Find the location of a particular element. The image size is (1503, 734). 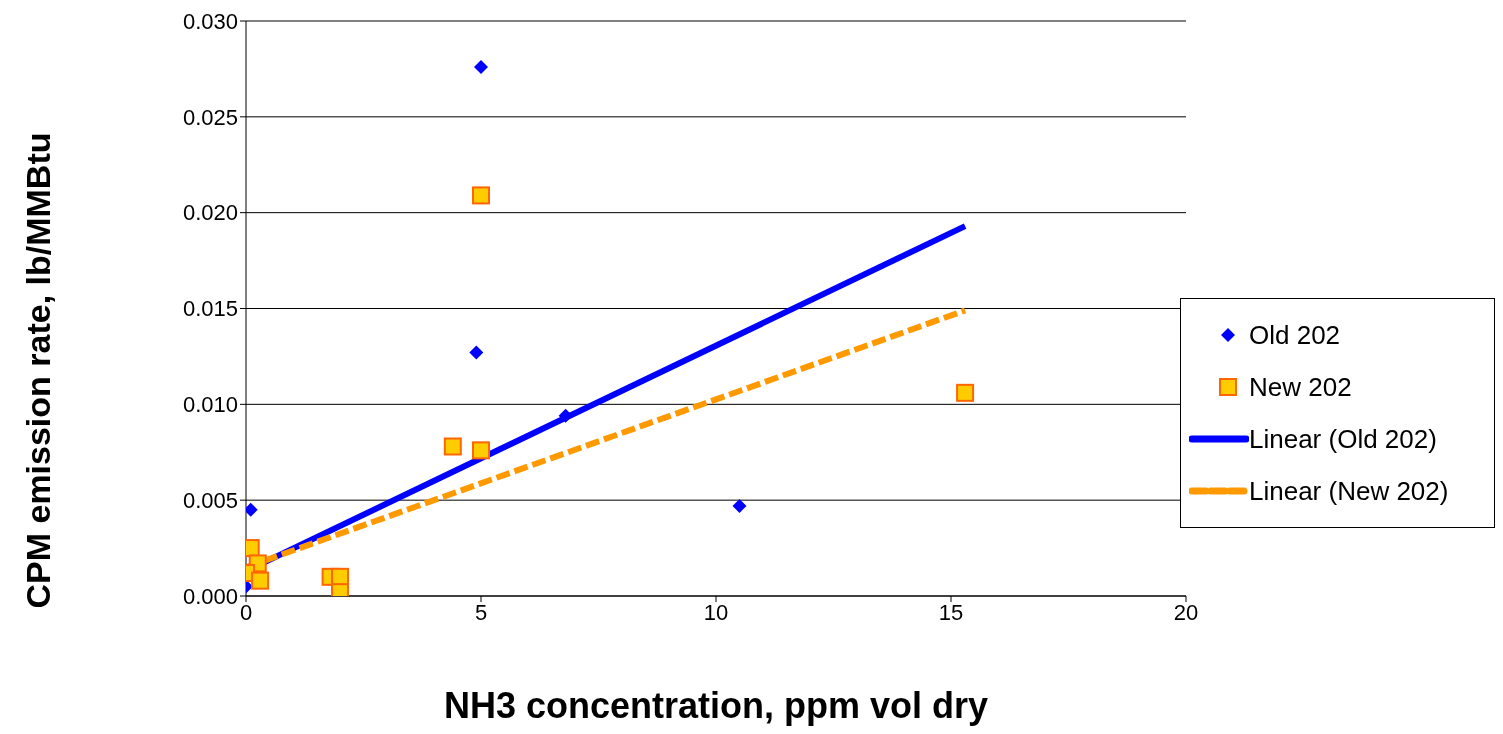

y-tick-label: 0.030 is located at coordinates (210, 21).